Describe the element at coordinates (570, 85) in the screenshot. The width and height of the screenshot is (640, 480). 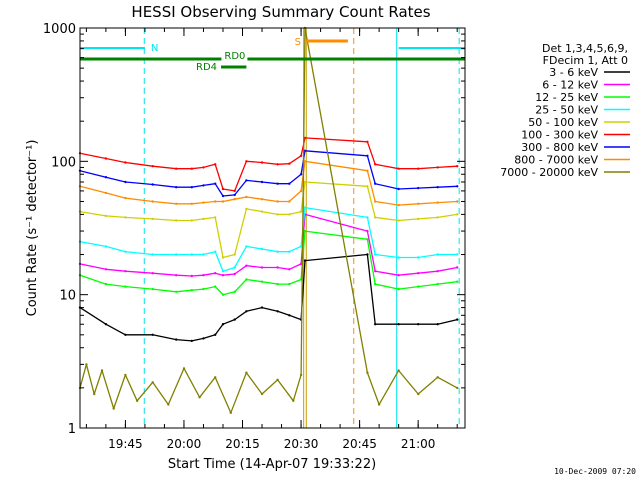
I see `legend-label-6-12-kev: 6 - 12 keV` at that location.